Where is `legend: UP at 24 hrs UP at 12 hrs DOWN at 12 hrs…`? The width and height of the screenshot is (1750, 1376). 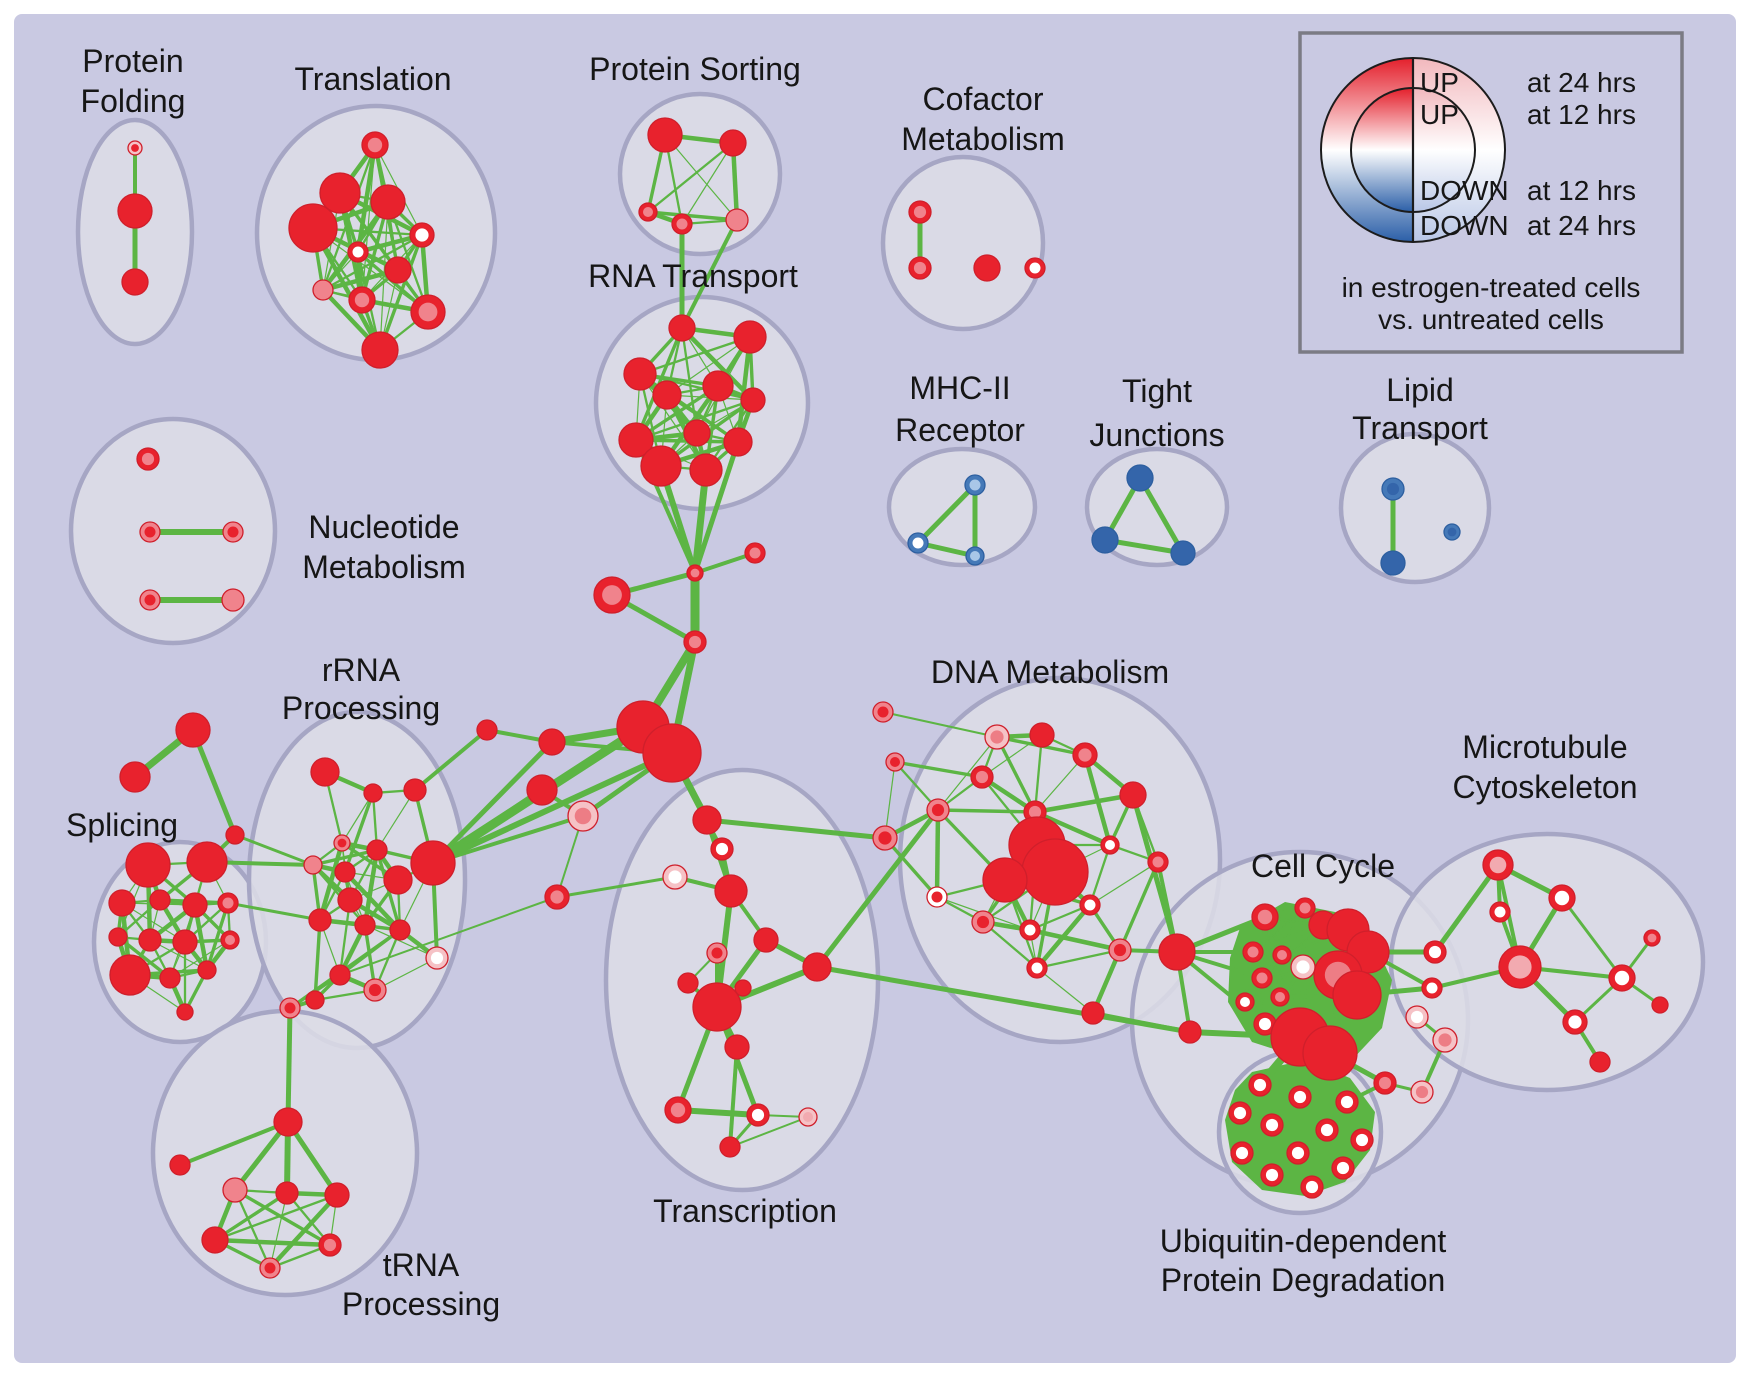
legend: UP at 24 hrs UP at 12 hrs DOWN at 12 hrs… is located at coordinates (1491, 192).